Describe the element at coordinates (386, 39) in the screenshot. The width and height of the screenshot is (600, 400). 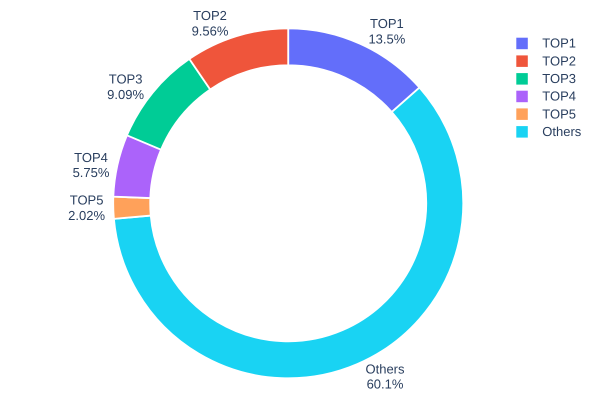
I see `svg-text: 13.5%` at that location.